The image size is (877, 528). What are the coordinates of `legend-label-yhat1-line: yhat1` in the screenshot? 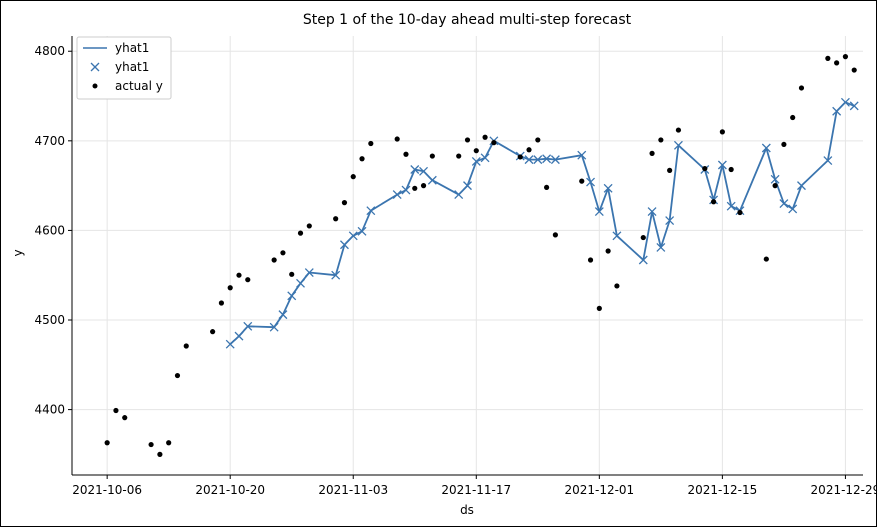 It's located at (132, 48).